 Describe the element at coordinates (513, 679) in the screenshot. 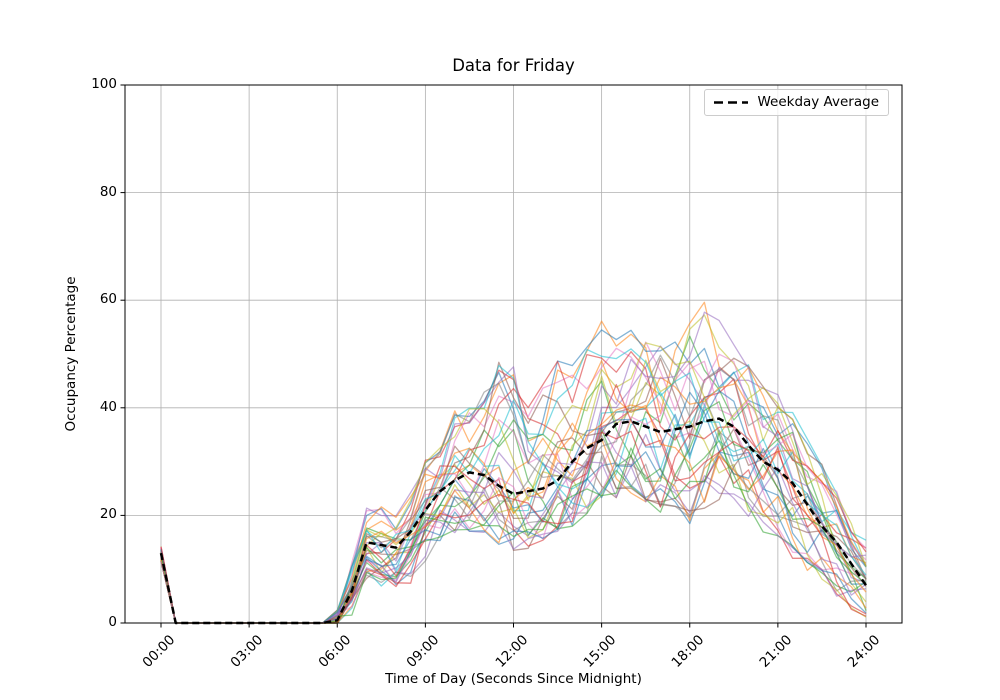

I see `x-axis-label: Time of Day (Seconds Since Midnight)` at that location.